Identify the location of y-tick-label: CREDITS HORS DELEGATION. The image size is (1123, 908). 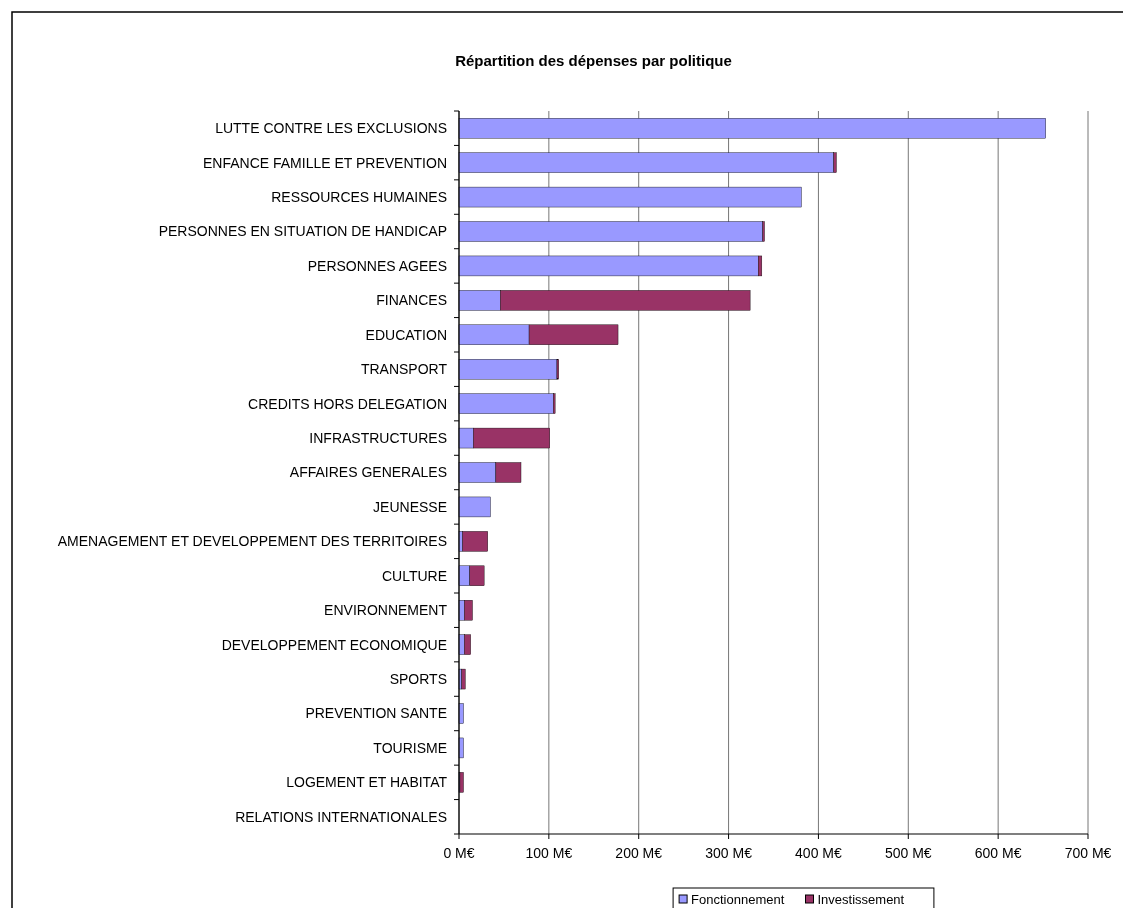
(347, 403).